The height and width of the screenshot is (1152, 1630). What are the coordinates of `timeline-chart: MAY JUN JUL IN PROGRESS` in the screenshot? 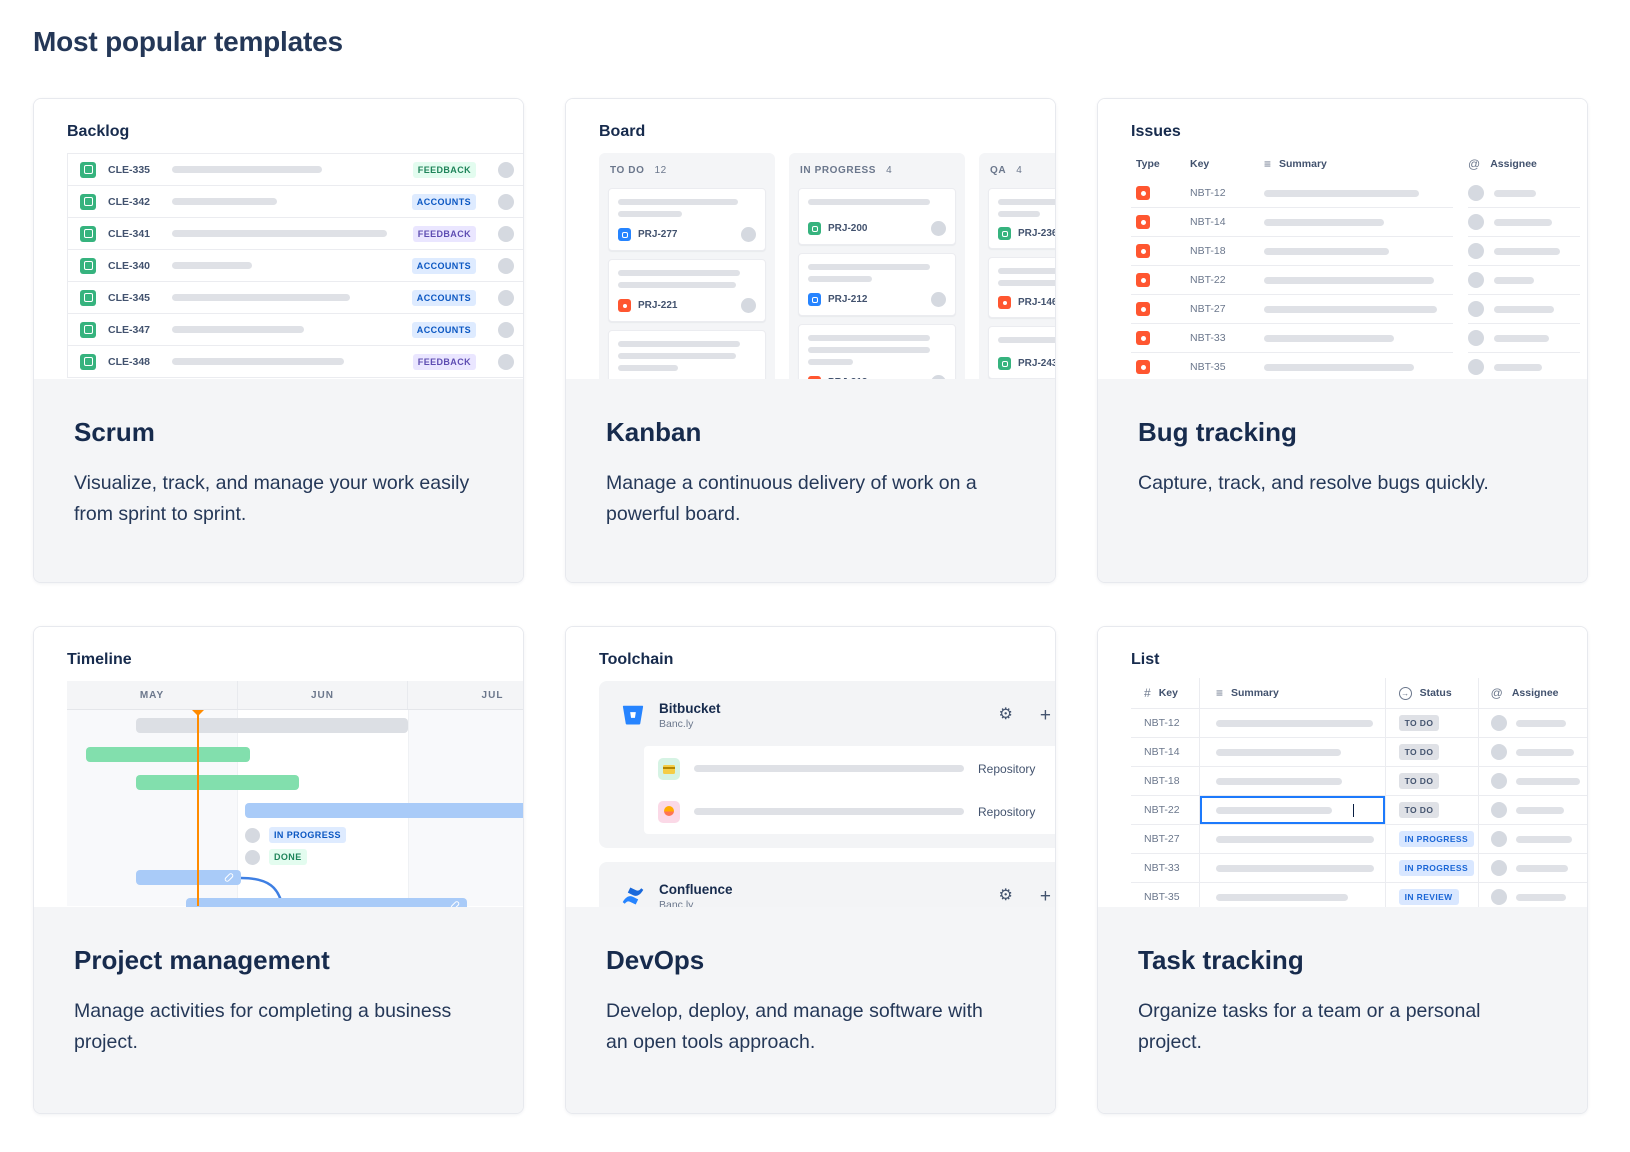 It's located at (295, 794).